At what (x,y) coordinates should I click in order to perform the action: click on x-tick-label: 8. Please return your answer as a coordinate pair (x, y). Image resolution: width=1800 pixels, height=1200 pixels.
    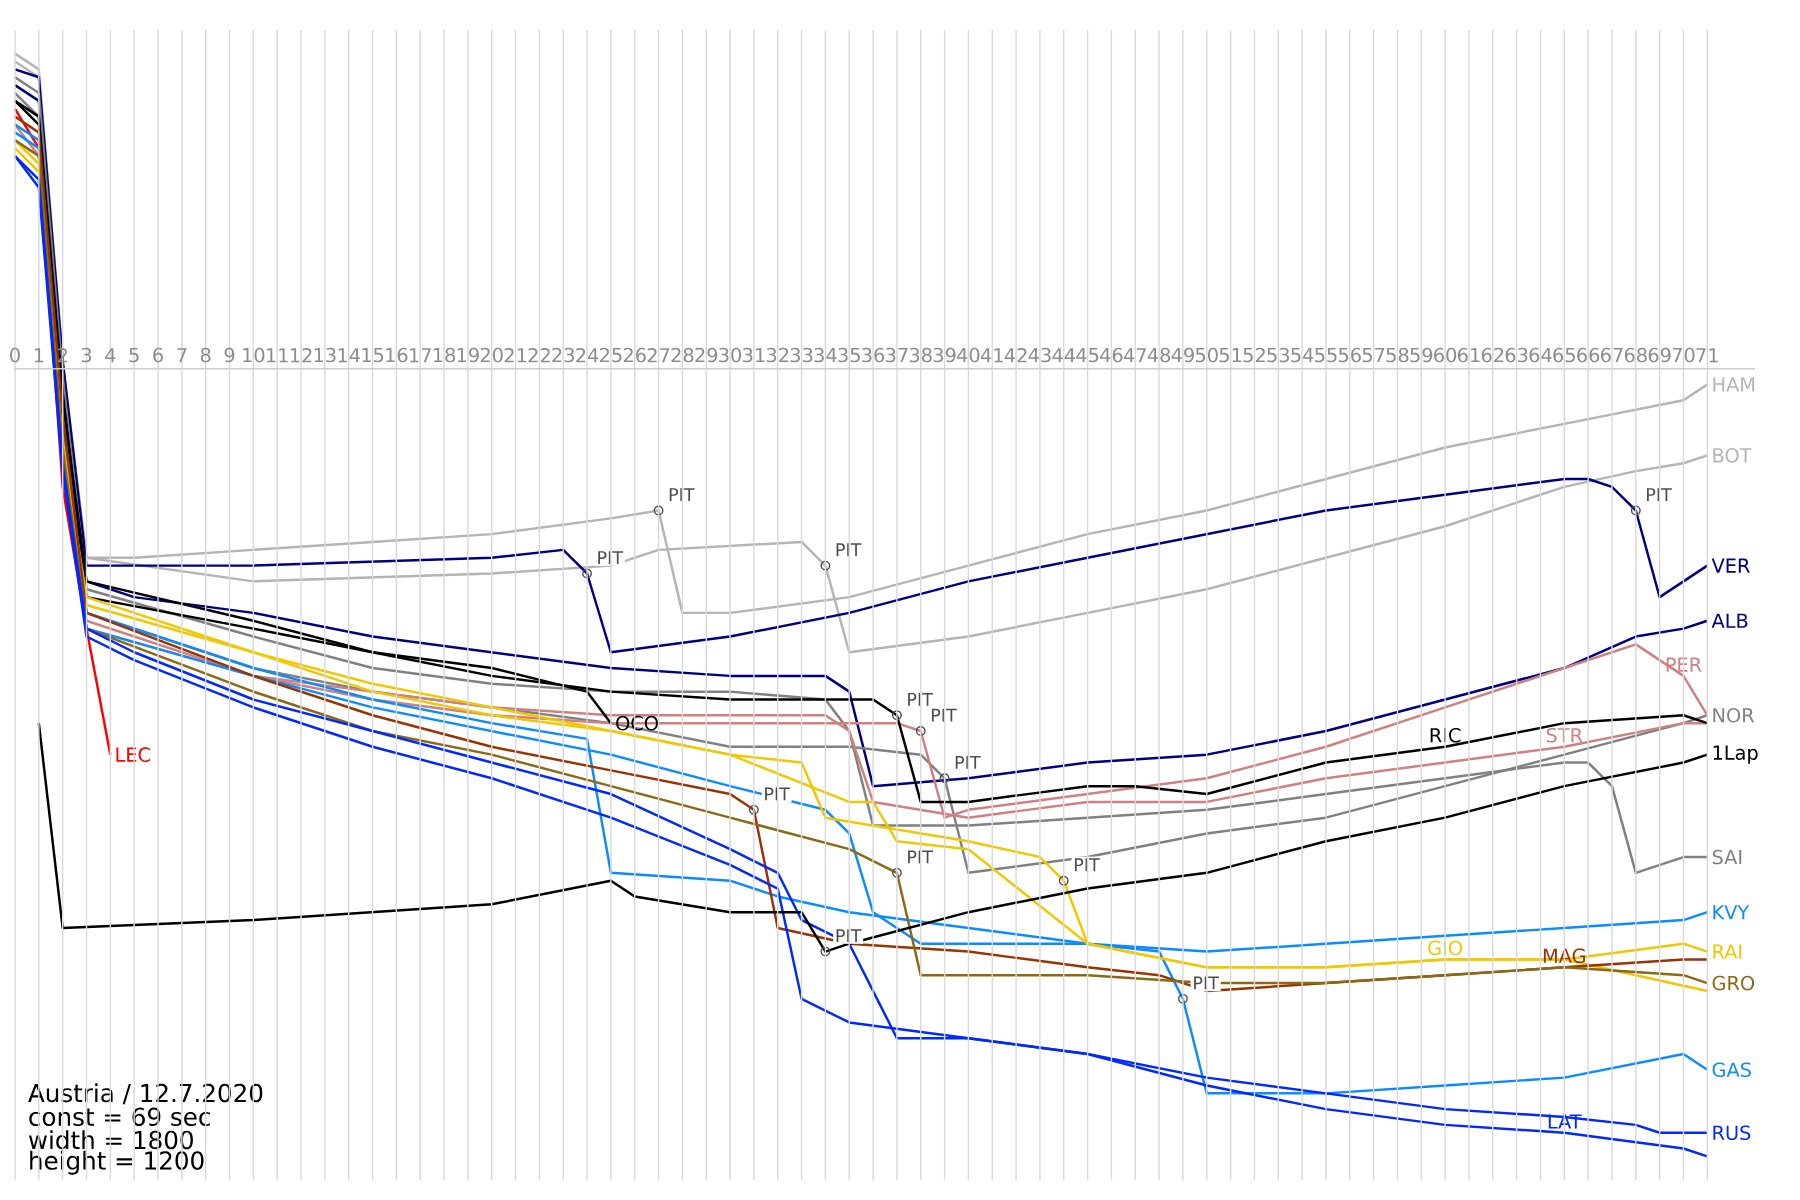
    Looking at the image, I should click on (205, 355).